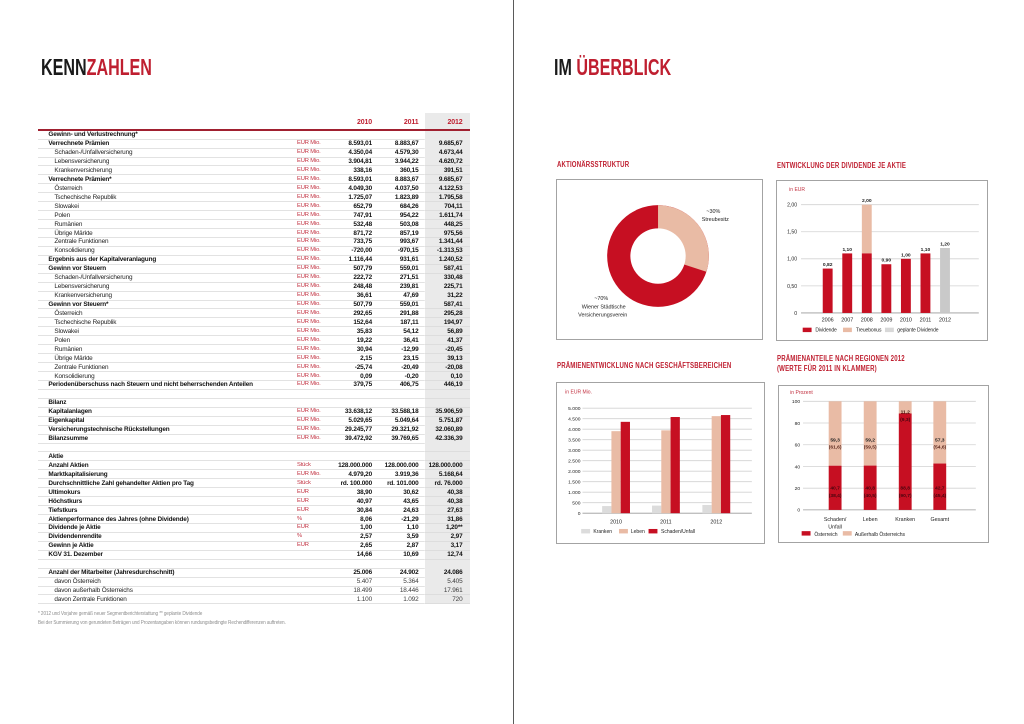 The width and height of the screenshot is (1024, 724). Describe the element at coordinates (847, 320) in the screenshot. I see `svg-text: 2007` at that location.